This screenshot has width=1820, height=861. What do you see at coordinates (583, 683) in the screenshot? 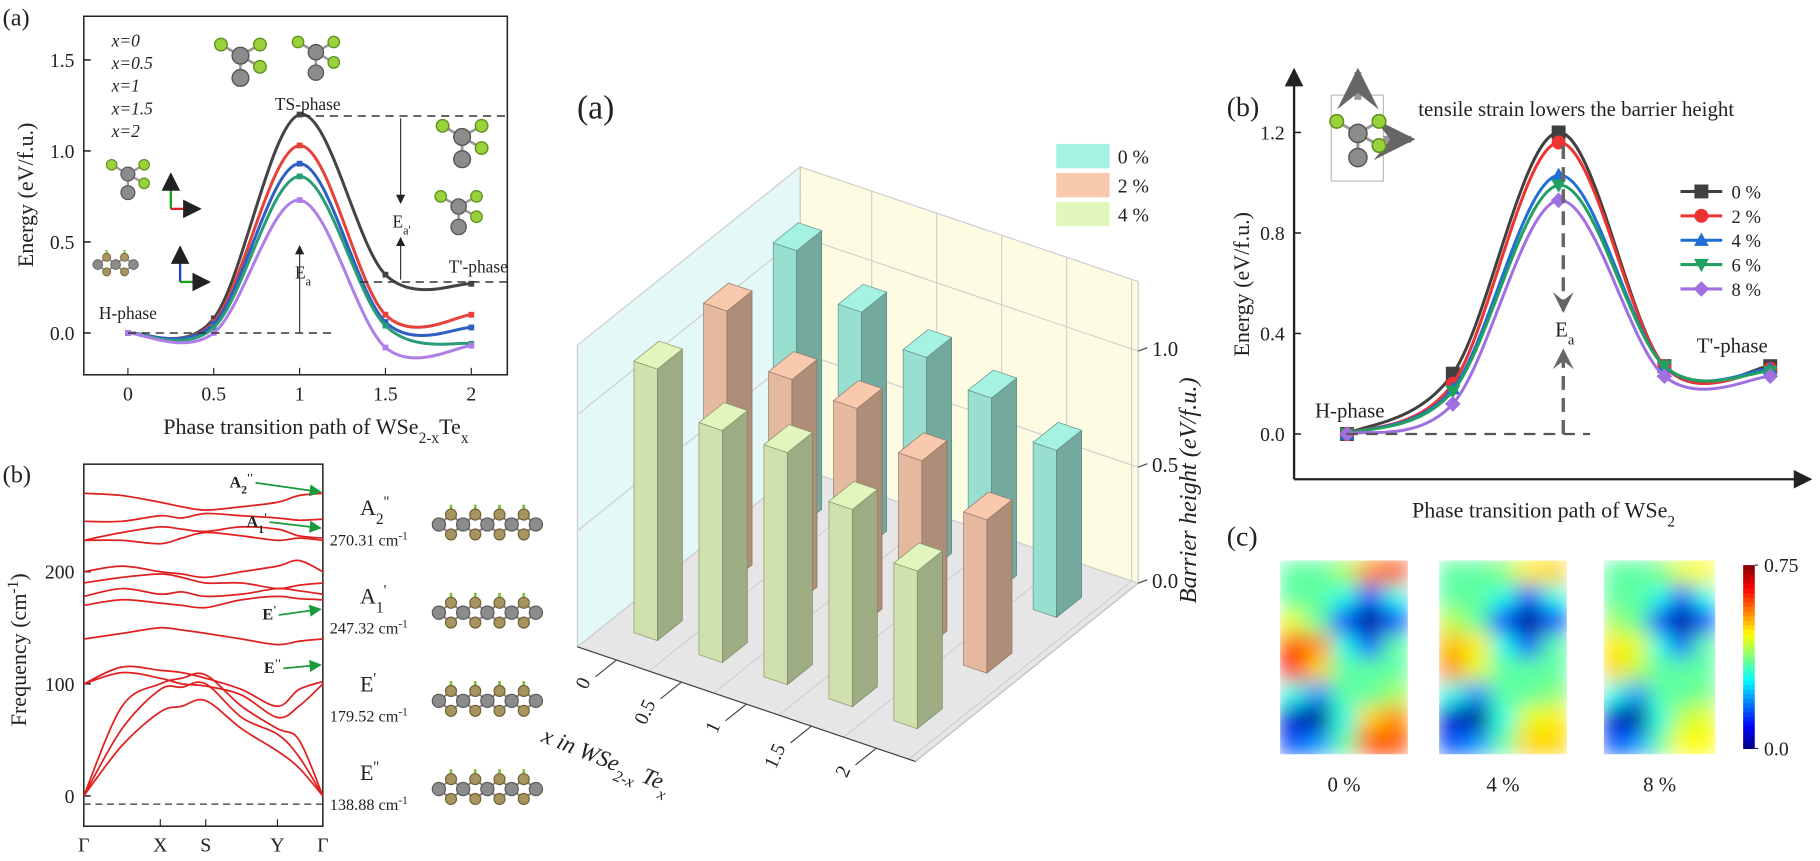
I see `x-tick-label: 0` at bounding box center [583, 683].